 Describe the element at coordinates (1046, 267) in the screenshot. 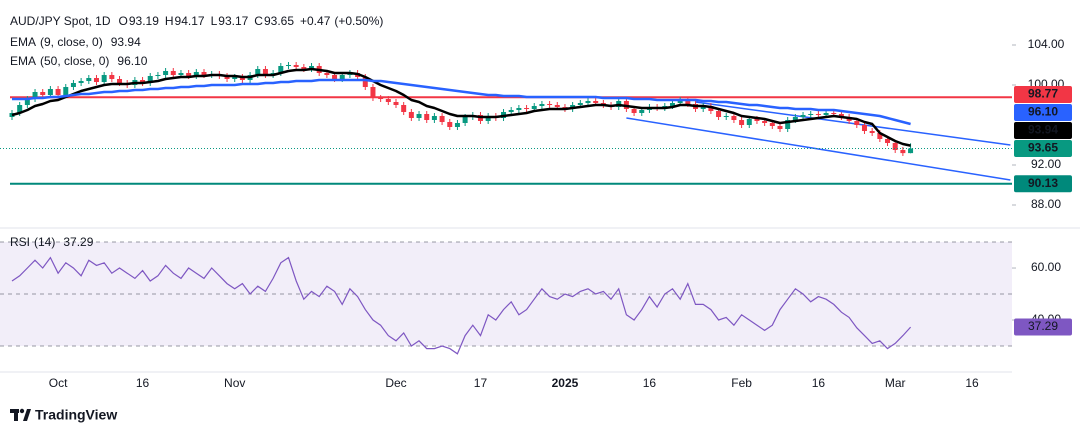

I see `y-tick-label: 60.00` at that location.